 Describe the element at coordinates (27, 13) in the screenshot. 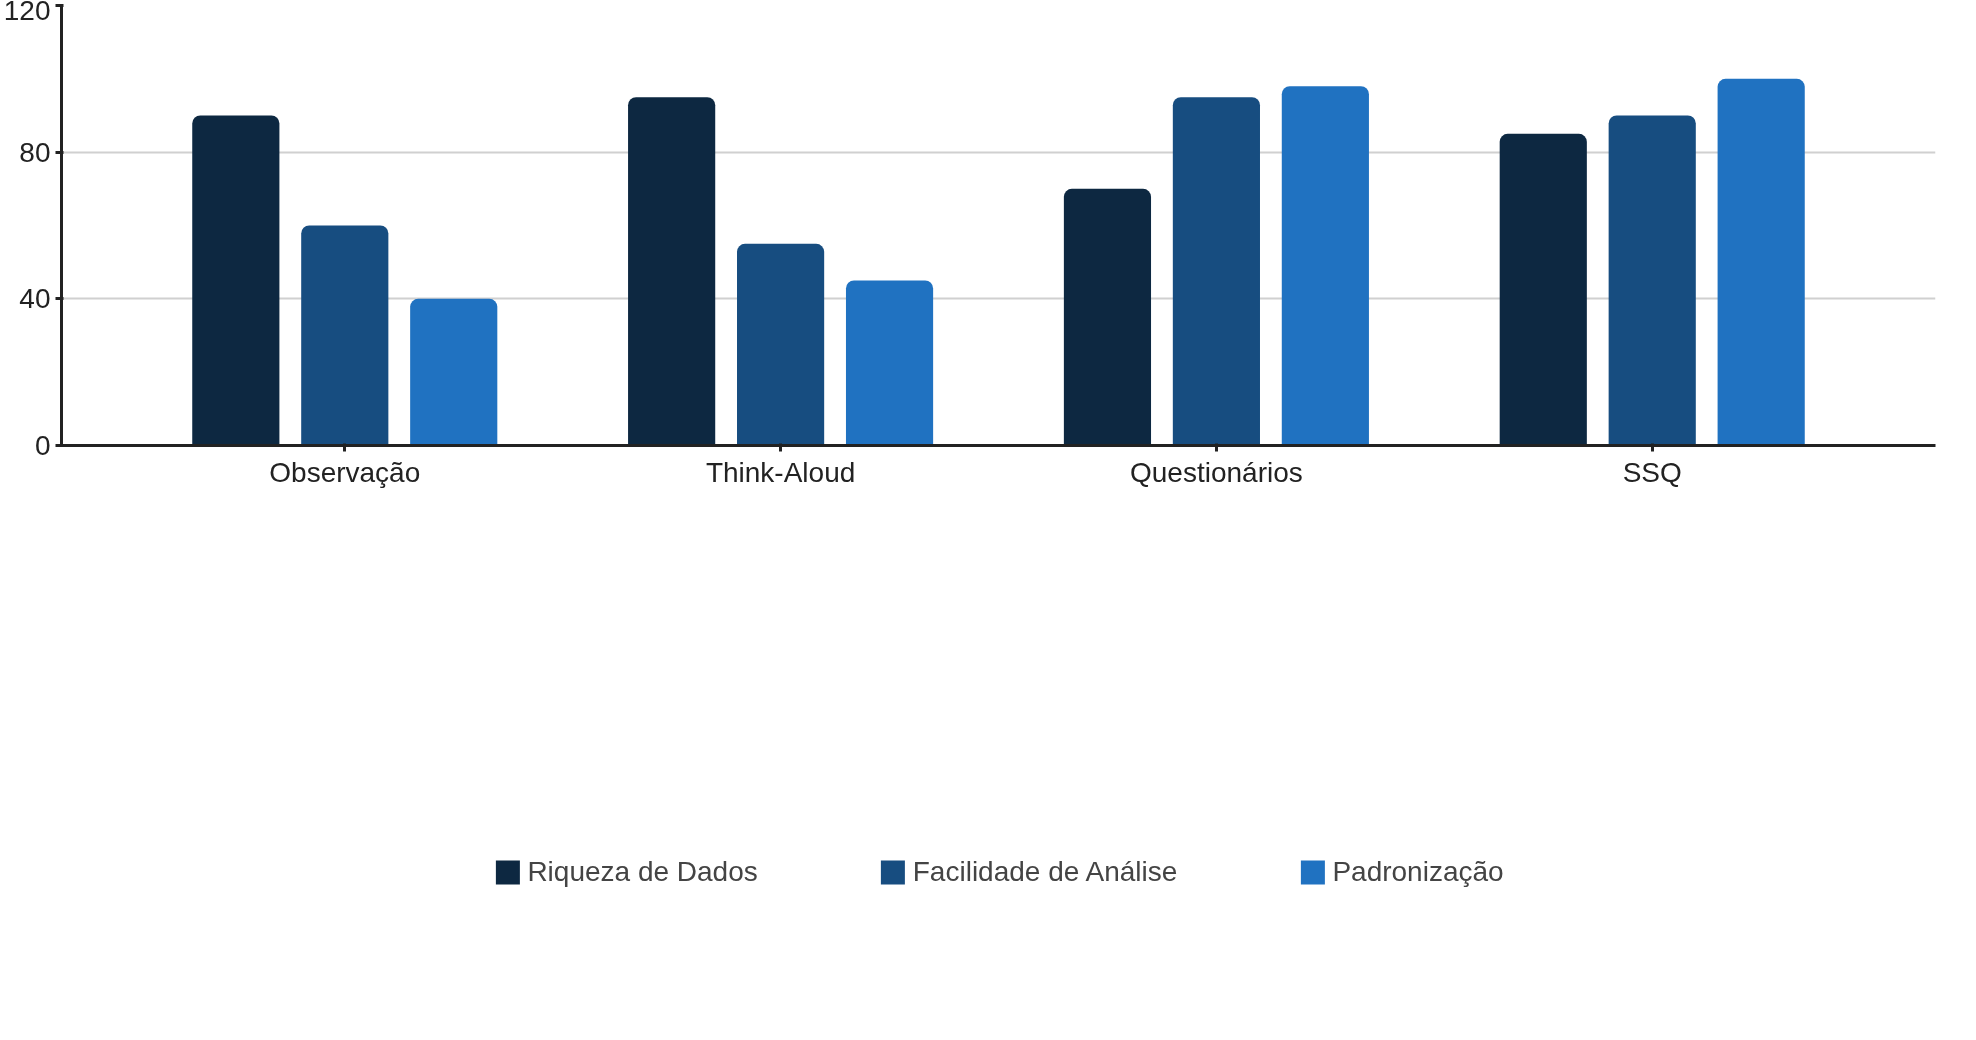

I see `y-tick-label: 120` at that location.